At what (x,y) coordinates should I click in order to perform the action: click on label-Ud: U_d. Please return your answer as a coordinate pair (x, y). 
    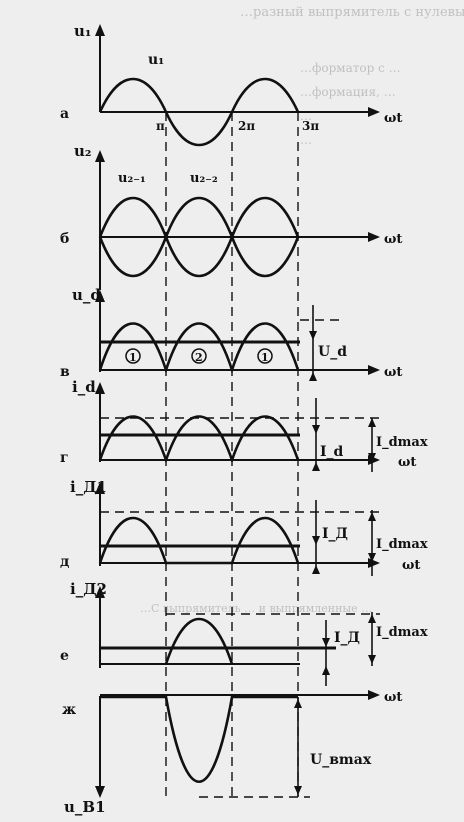
    Looking at the image, I should click on (332, 352).